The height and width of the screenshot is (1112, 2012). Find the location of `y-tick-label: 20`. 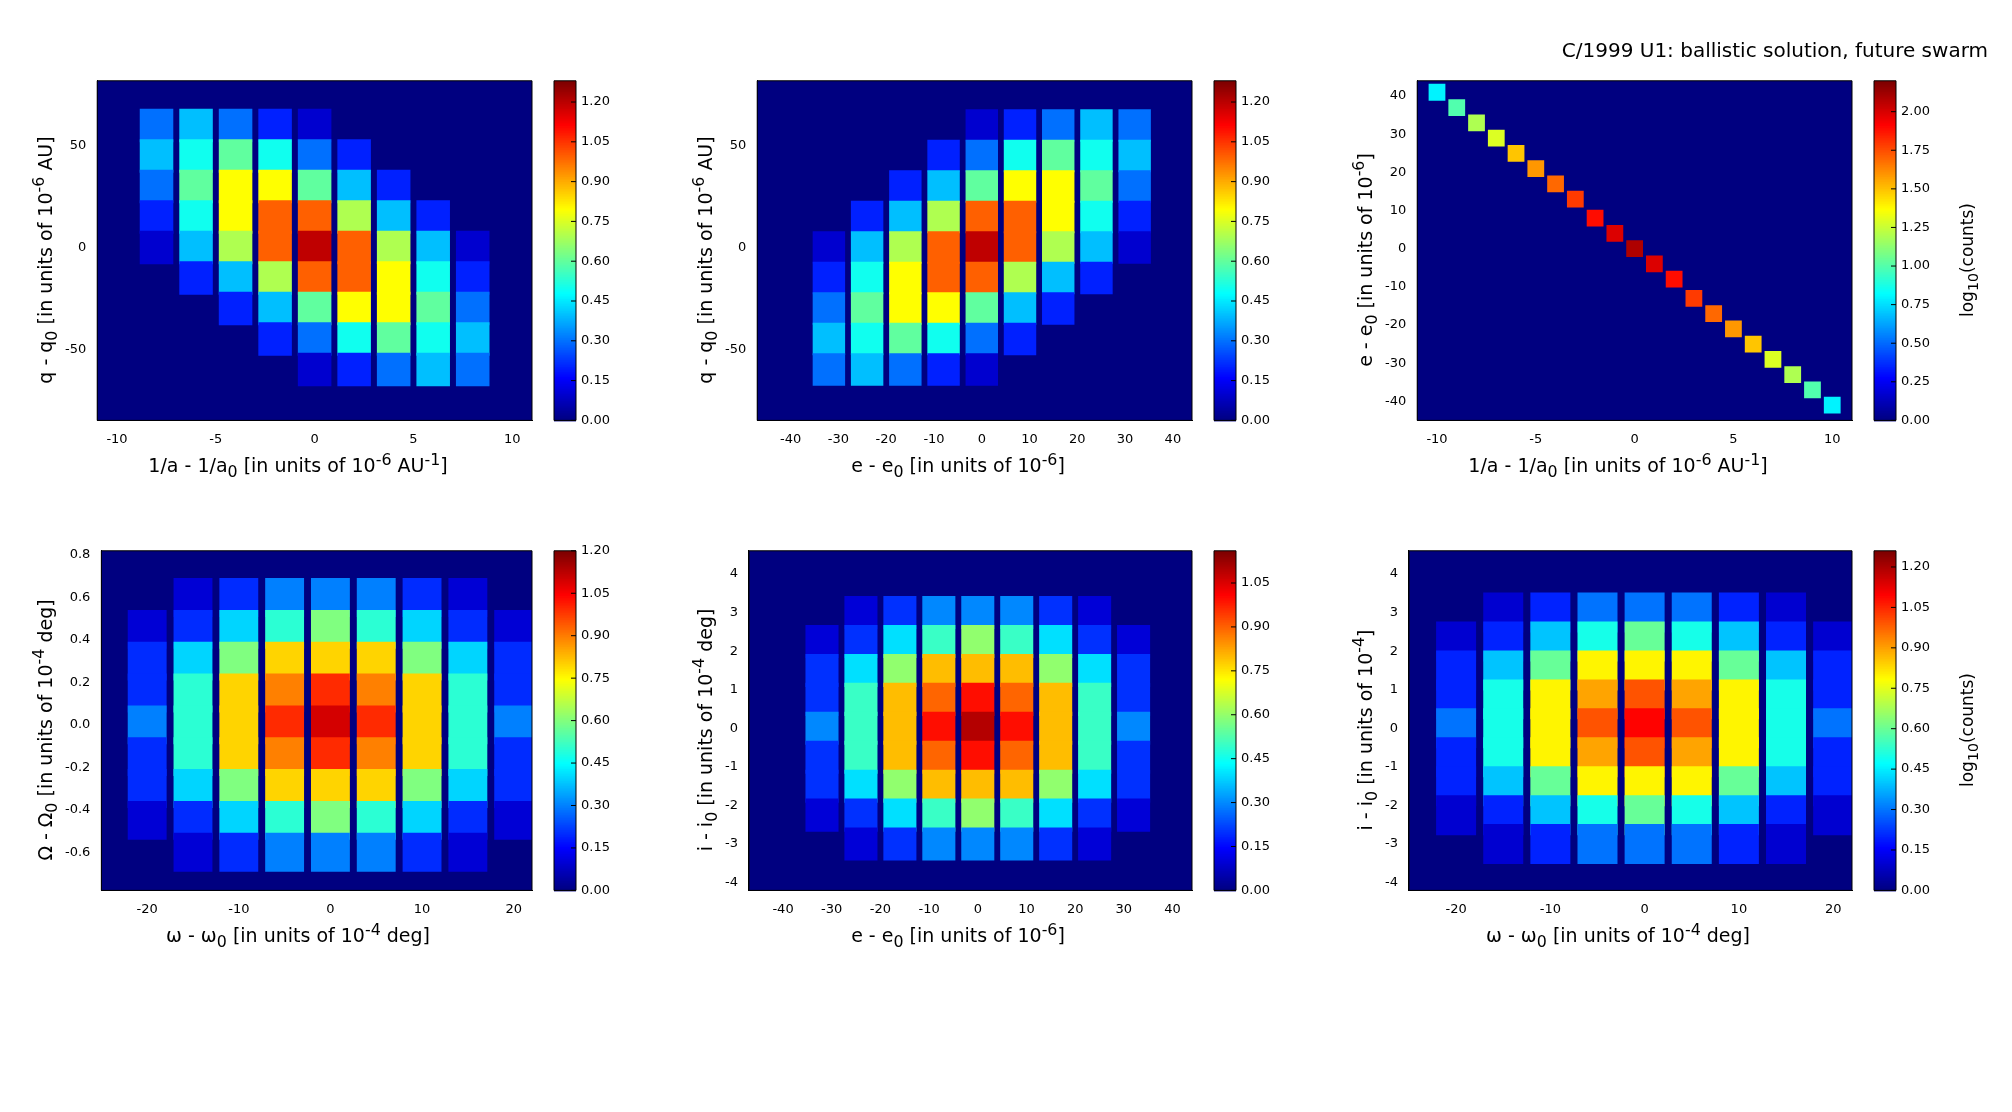

y-tick-label: 20 is located at coordinates (1398, 171).